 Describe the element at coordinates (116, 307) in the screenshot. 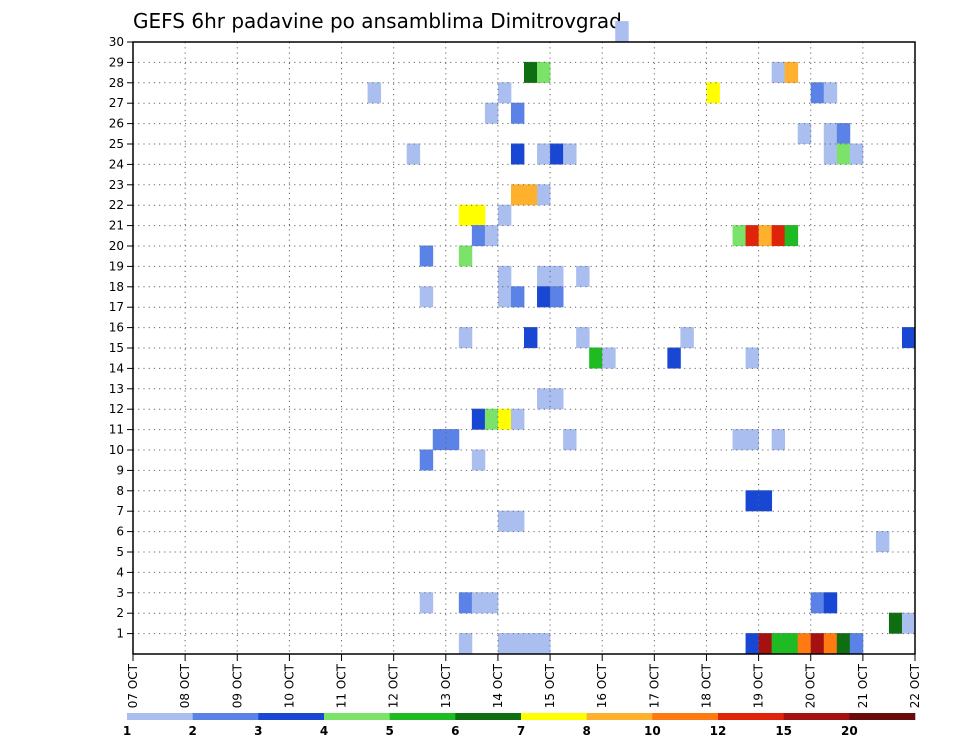

I see `y-tick-label: 17` at that location.